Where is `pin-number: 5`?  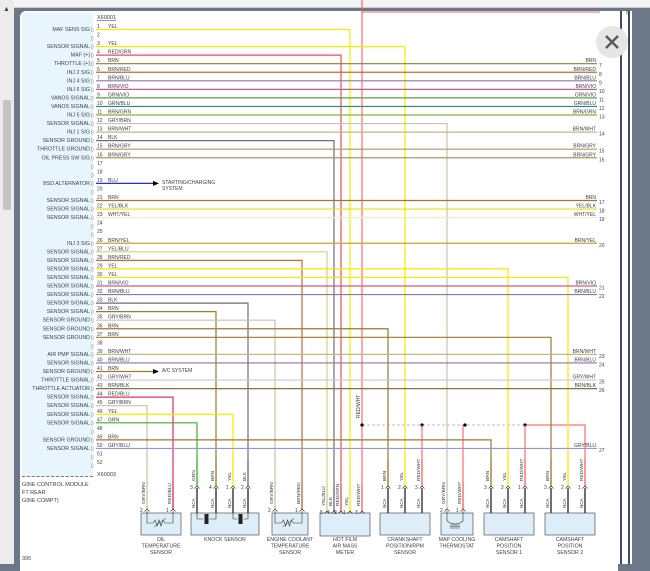 pin-number: 5 is located at coordinates (321, 513).